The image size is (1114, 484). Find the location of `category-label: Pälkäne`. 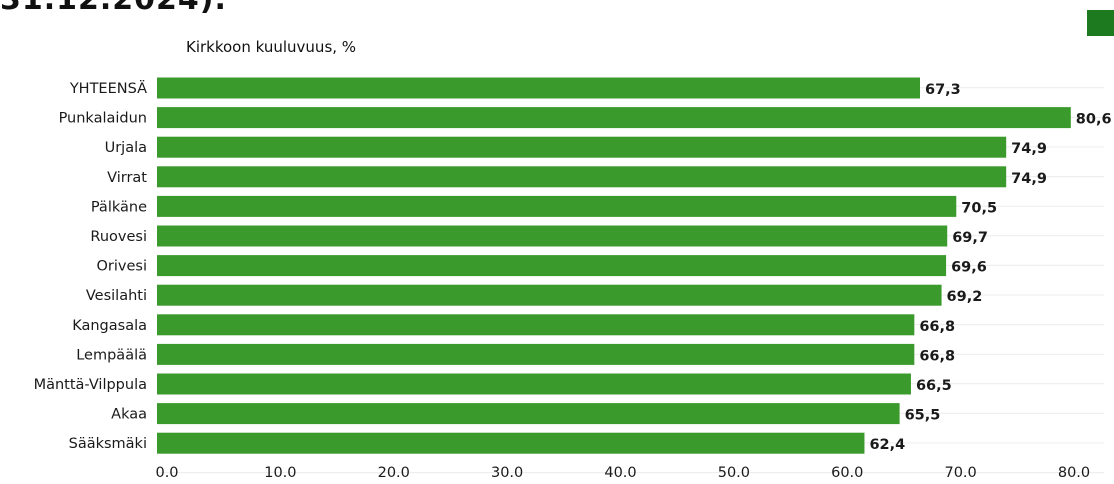

category-label: Pälkäne is located at coordinates (119, 207).